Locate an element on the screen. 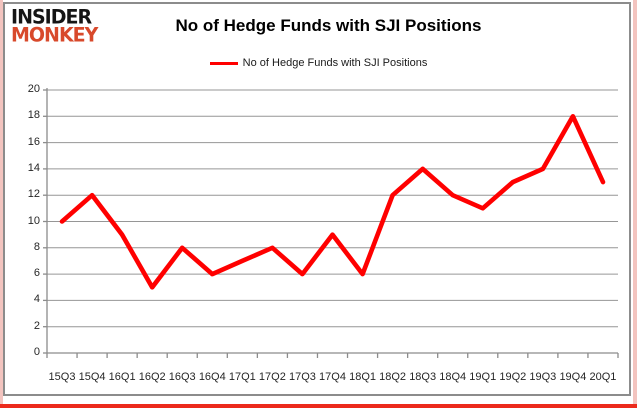 Image resolution: width=637 pixels, height=408 pixels. left-border-accent is located at coordinates (1, 204).